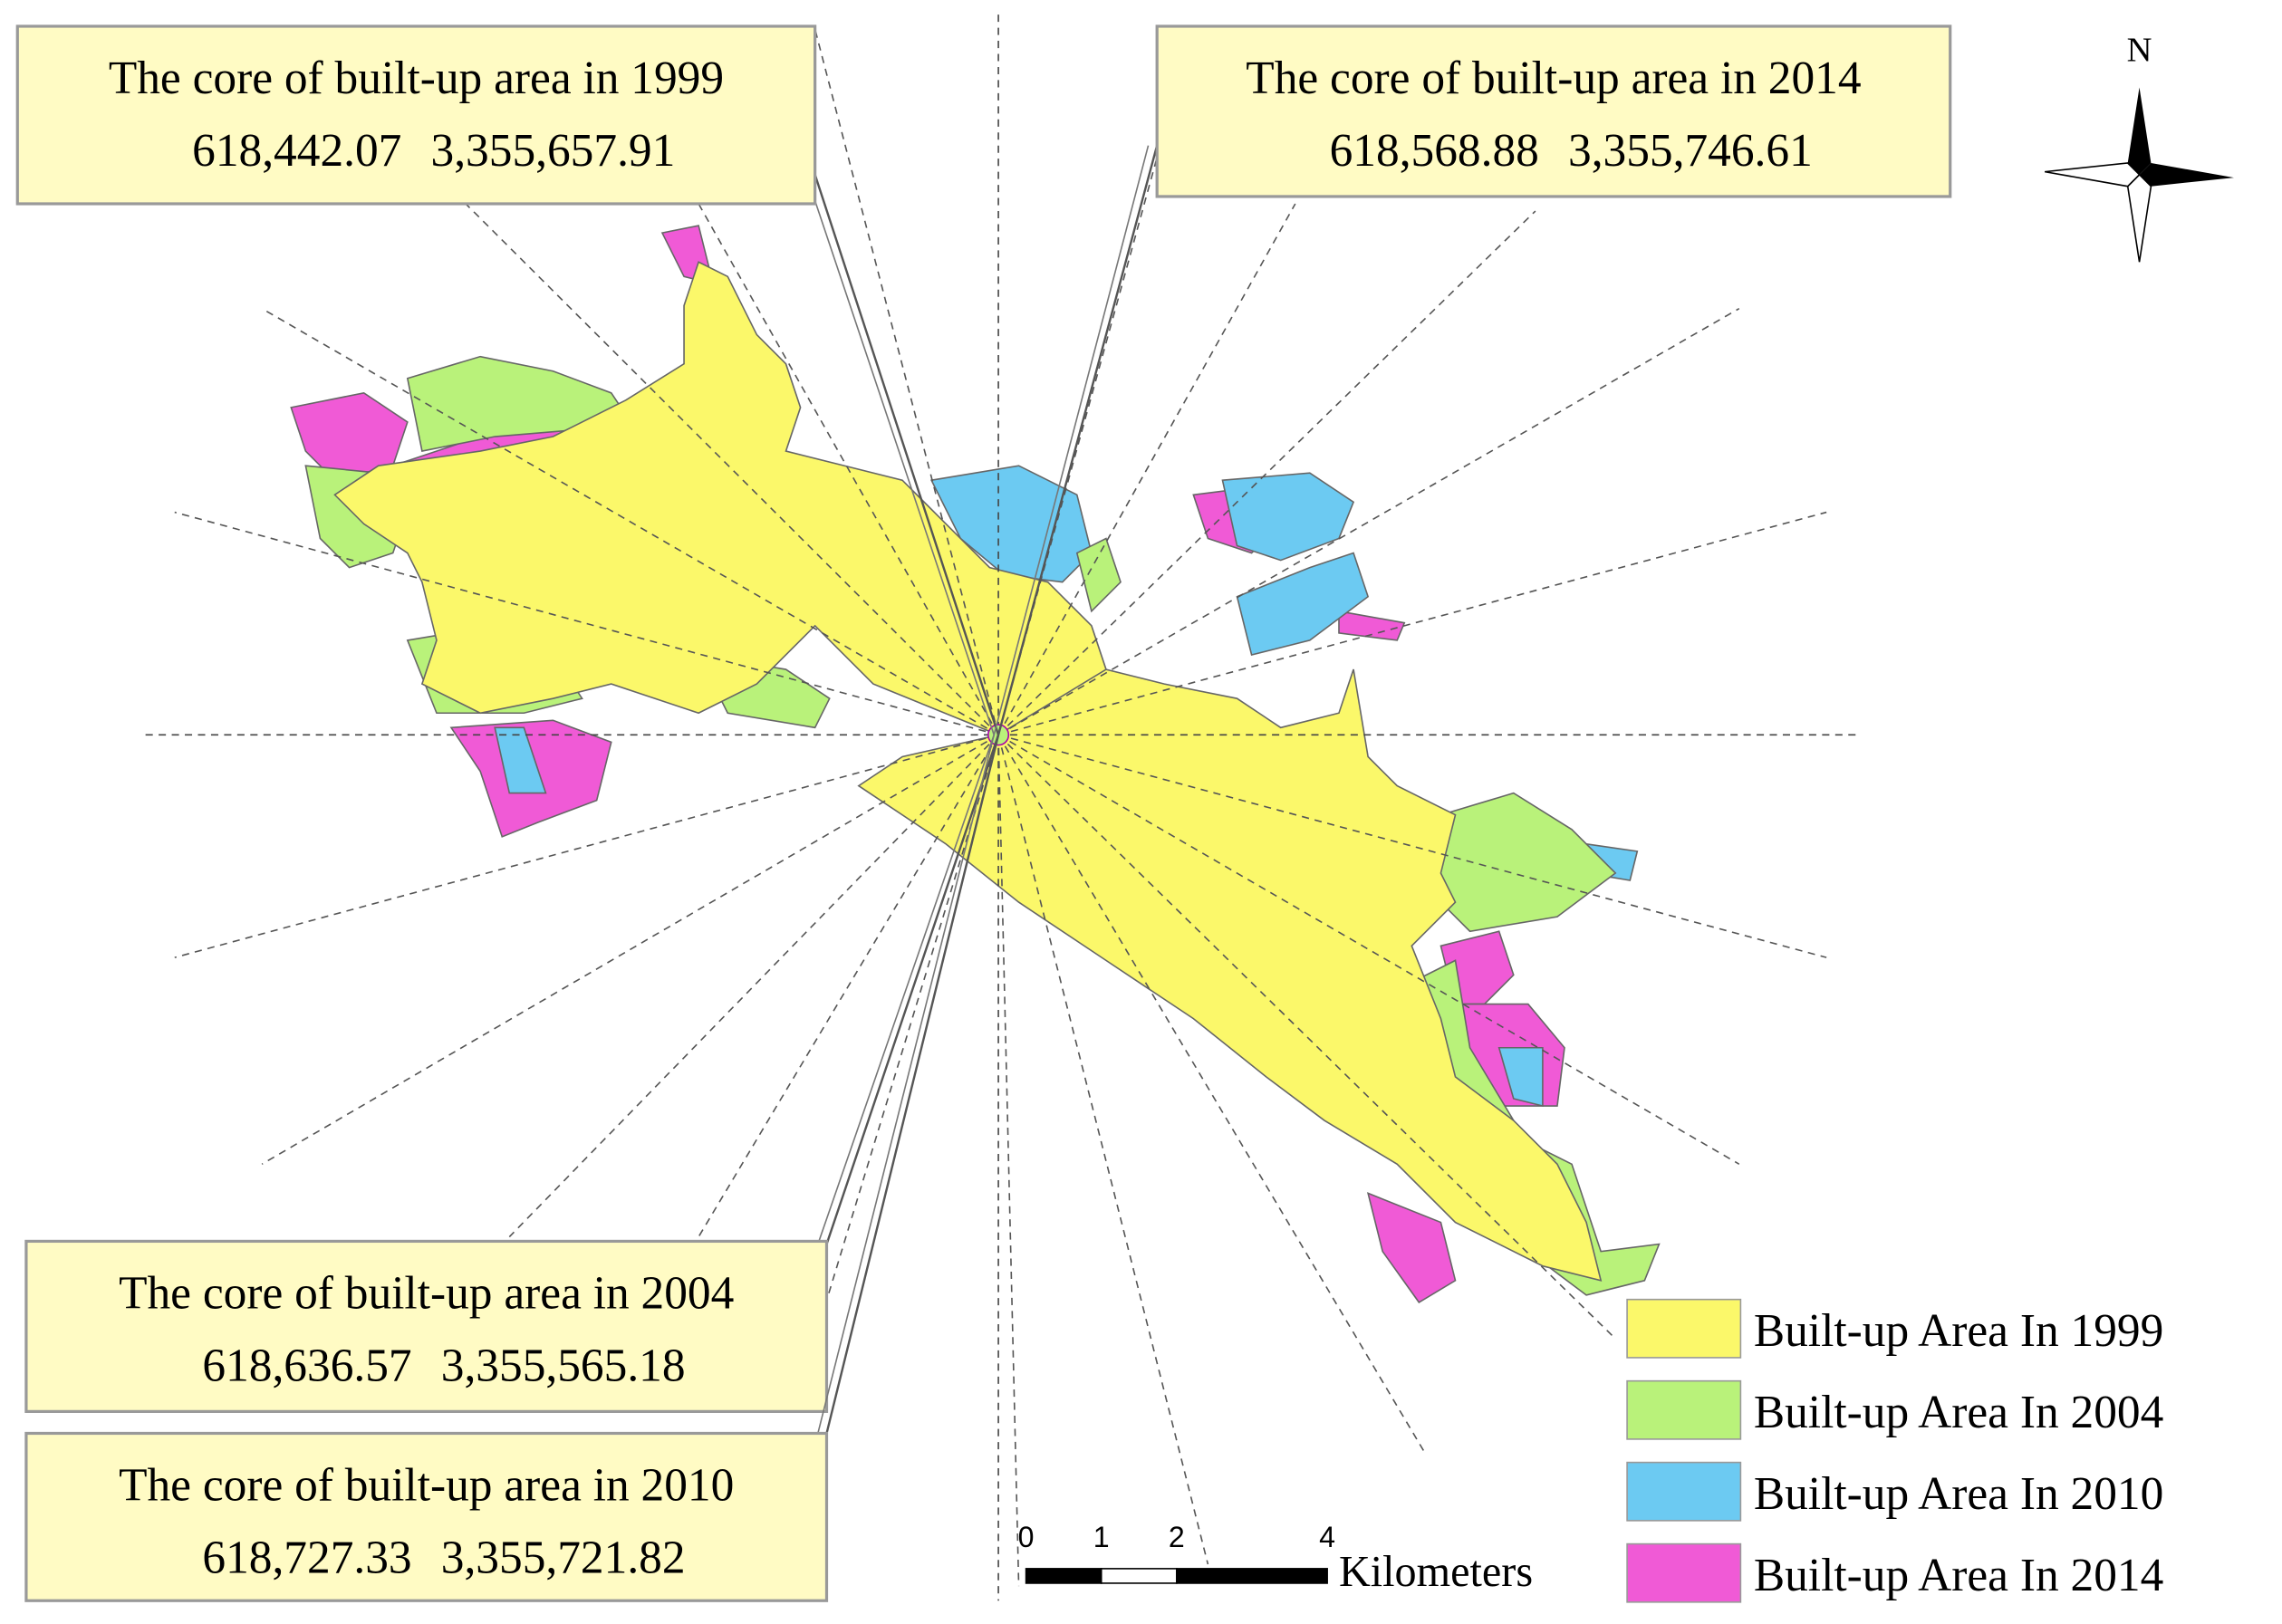 The image size is (2282, 1624). What do you see at coordinates (553, 151) in the screenshot?
I see `callout-y: 3,355,657.91` at bounding box center [553, 151].